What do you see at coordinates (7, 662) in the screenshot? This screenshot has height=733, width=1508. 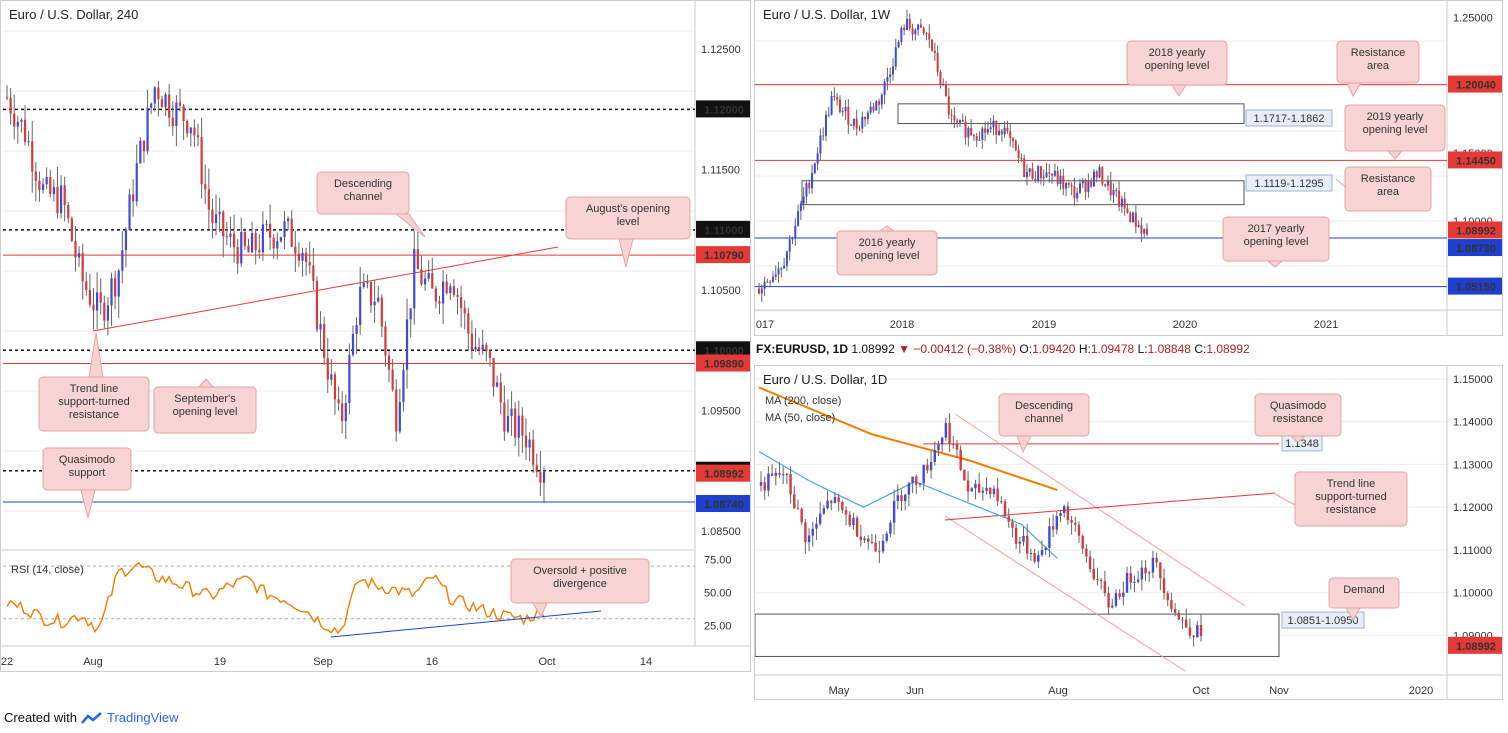 I see `time-tick-label: 22` at bounding box center [7, 662].